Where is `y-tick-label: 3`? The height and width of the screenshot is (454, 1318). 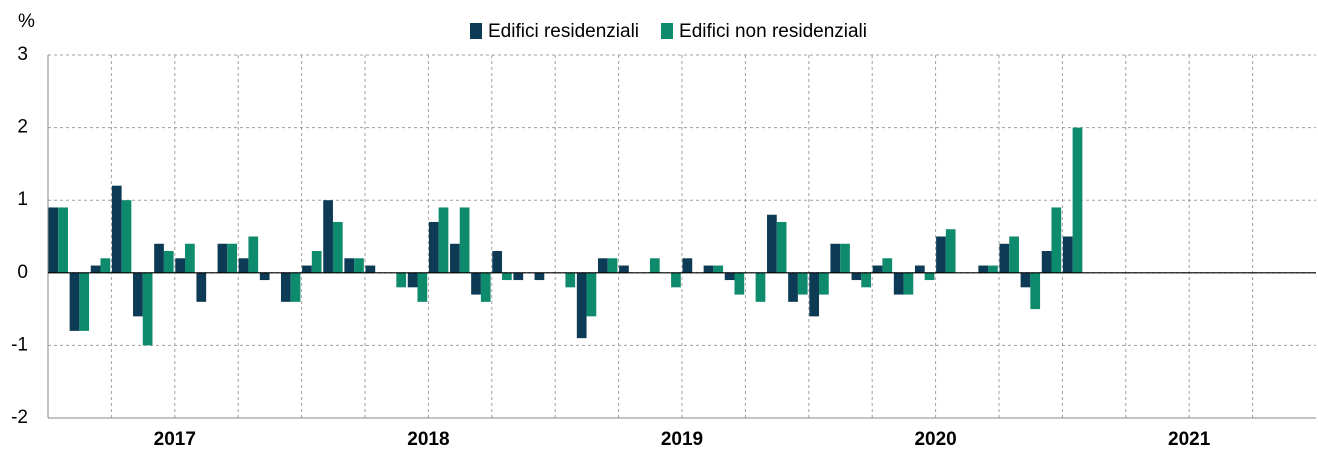 y-tick-label: 3 is located at coordinates (22, 54).